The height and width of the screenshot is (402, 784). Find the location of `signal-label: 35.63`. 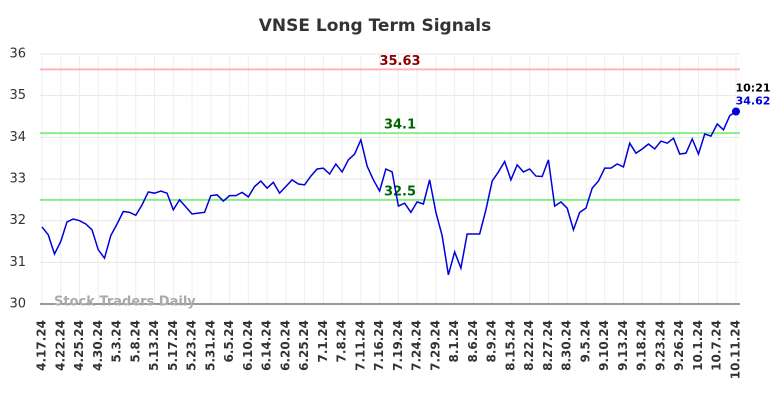

signal-label: 35.63 is located at coordinates (399, 61).